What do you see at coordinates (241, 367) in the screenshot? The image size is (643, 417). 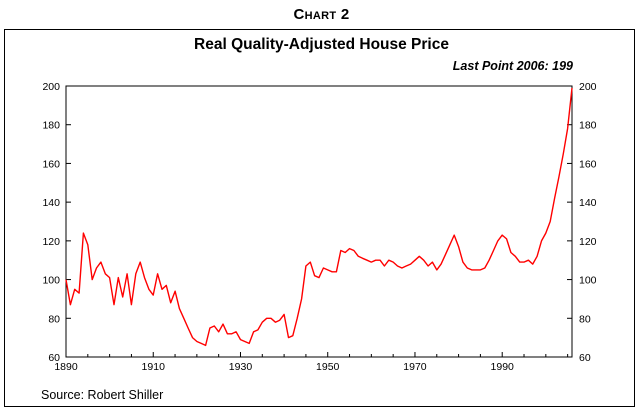 I see `x-tick-label-1930: 1930` at bounding box center [241, 367].